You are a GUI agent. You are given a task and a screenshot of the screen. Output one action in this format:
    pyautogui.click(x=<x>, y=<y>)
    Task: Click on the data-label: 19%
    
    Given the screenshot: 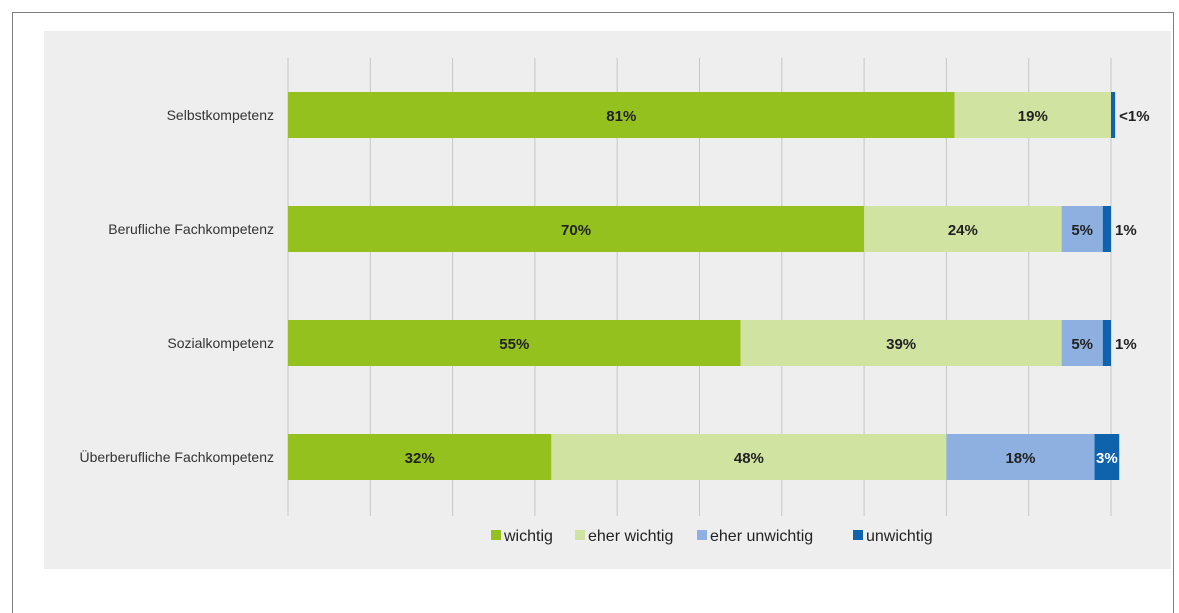 What is the action you would take?
    pyautogui.click(x=1033, y=116)
    